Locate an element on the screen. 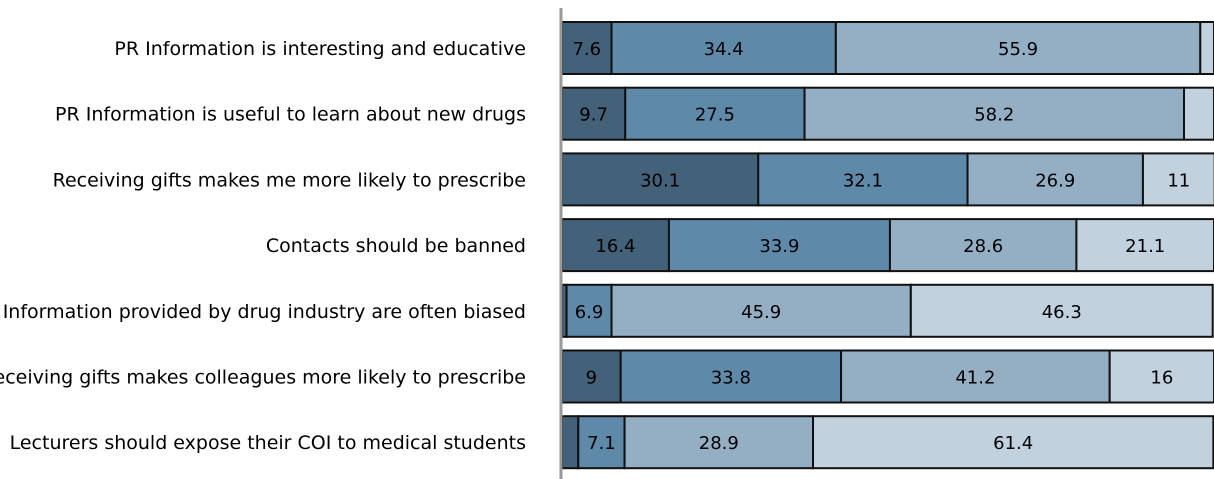 The height and width of the screenshot is (479, 1214). data-label: 26.9 is located at coordinates (1055, 180).